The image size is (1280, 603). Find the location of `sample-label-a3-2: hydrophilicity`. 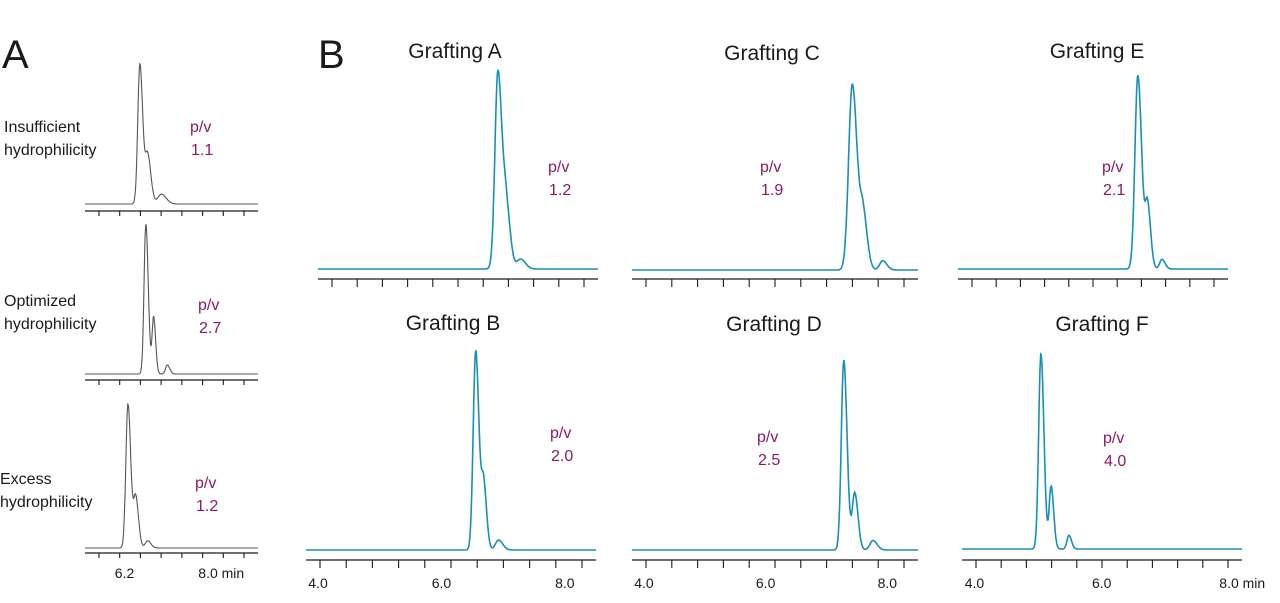

sample-label-a3-2: hydrophilicity is located at coordinates (46, 502).